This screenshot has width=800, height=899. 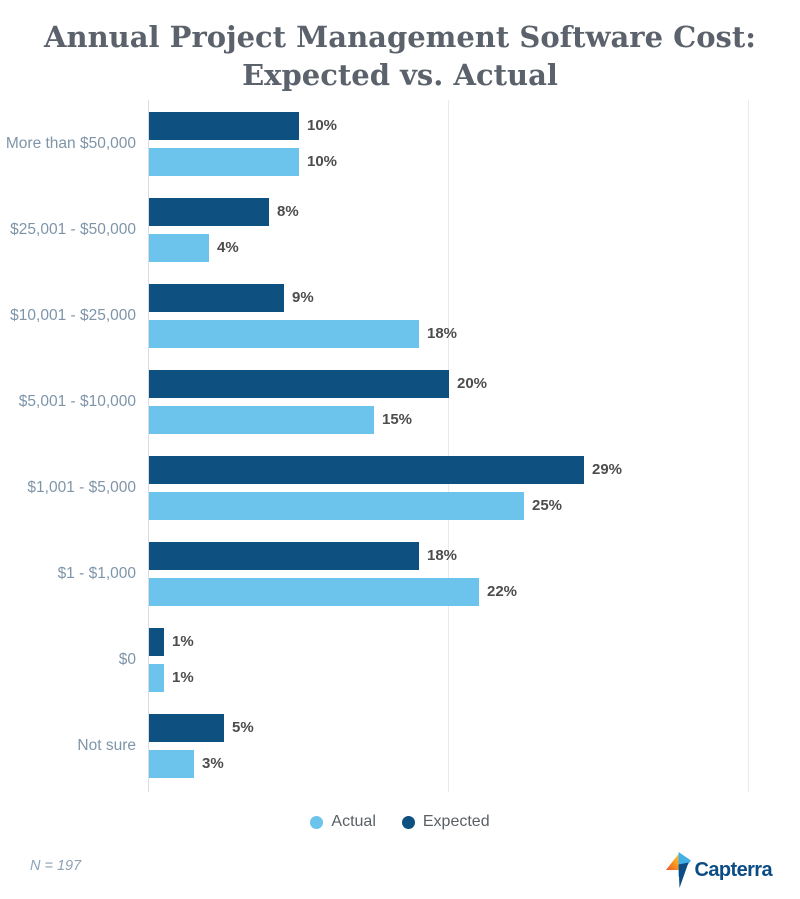 I want to click on chart-title-line1: Annual Project Management Software Cost:, so click(x=400, y=37).